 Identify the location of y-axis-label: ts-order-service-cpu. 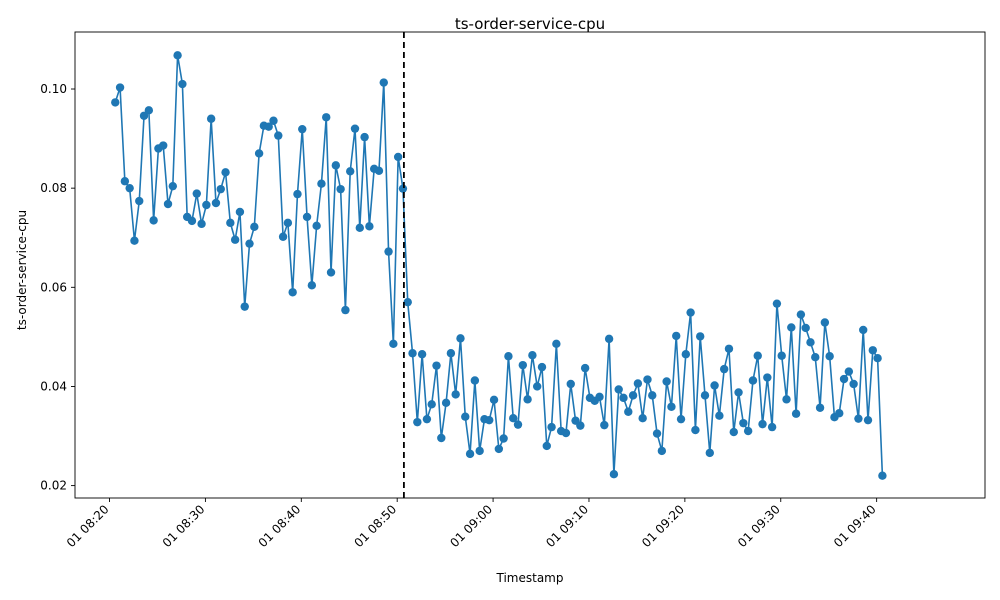
(22, 270).